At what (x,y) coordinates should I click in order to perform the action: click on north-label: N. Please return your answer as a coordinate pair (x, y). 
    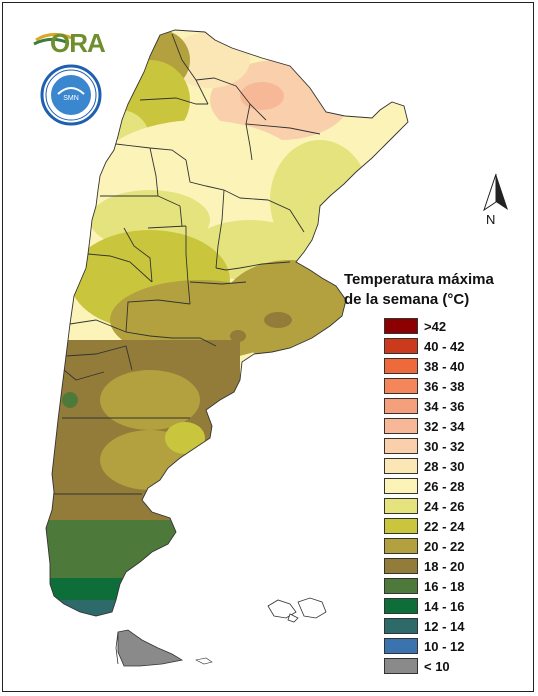
    Looking at the image, I should click on (491, 219).